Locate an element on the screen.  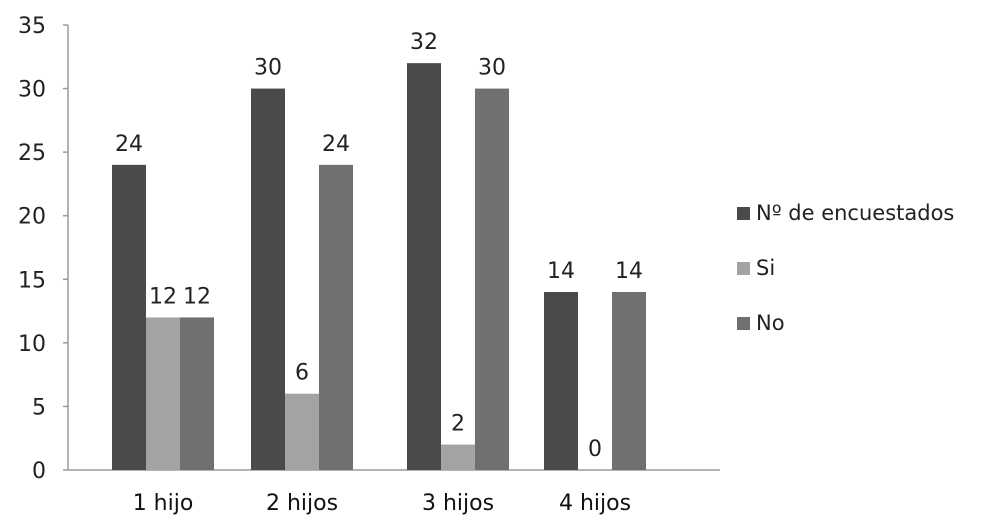
data-label-0-0: 24 is located at coordinates (129, 144).